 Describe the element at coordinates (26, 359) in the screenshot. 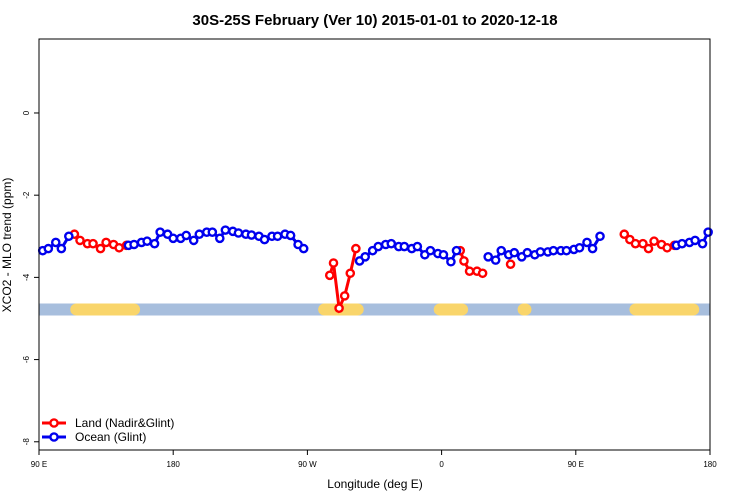

I see `y-tick-label: -6` at that location.